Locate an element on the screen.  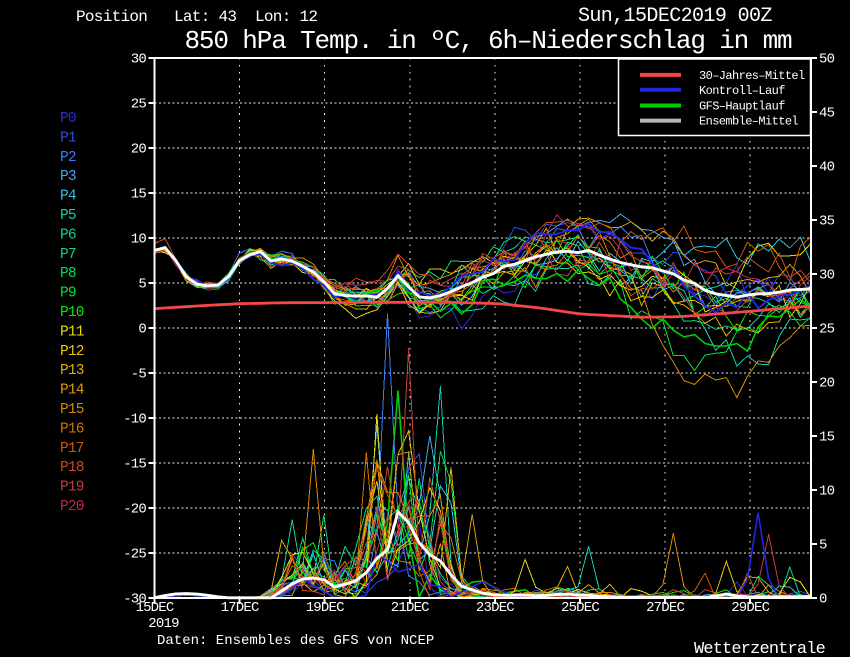
svg-text: Sun,15DEC2019 00Z is located at coordinates (675, 16).